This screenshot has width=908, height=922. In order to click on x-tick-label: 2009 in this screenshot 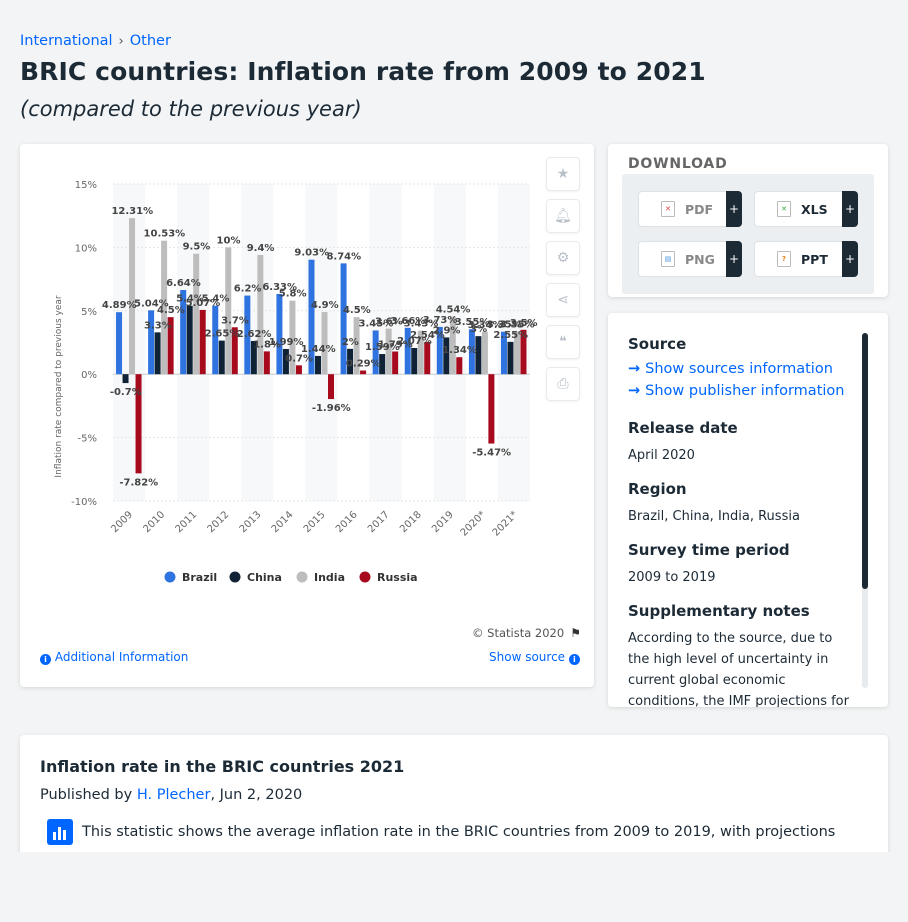, I will do `click(122, 522)`.